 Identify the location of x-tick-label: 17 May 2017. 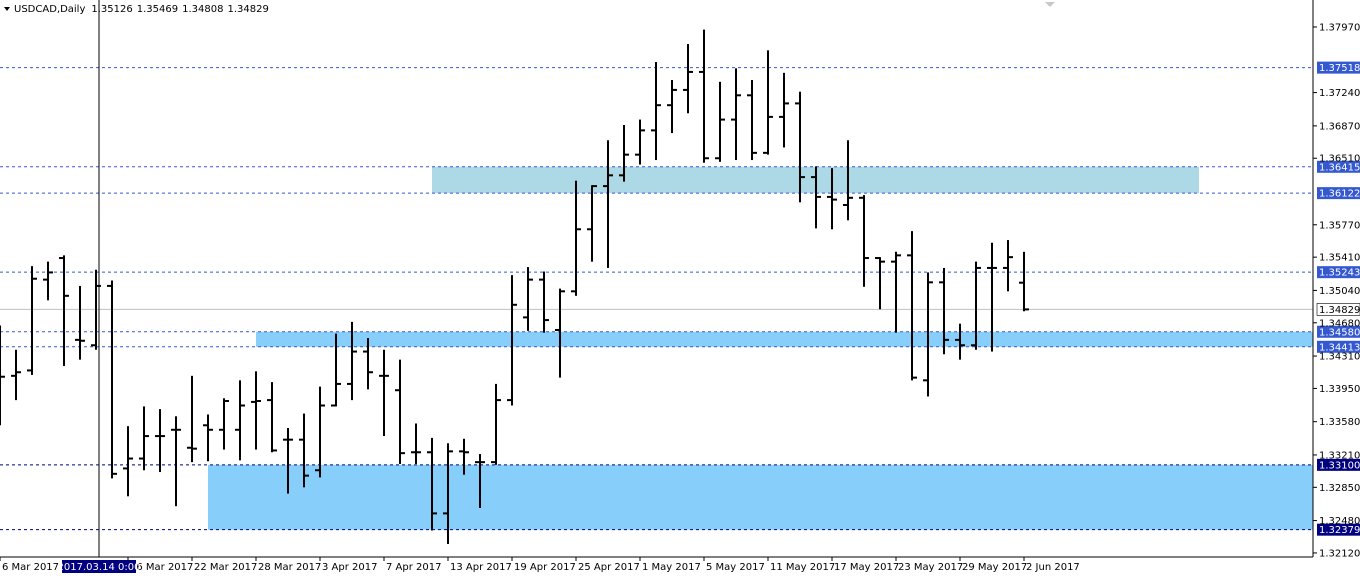
(866, 567).